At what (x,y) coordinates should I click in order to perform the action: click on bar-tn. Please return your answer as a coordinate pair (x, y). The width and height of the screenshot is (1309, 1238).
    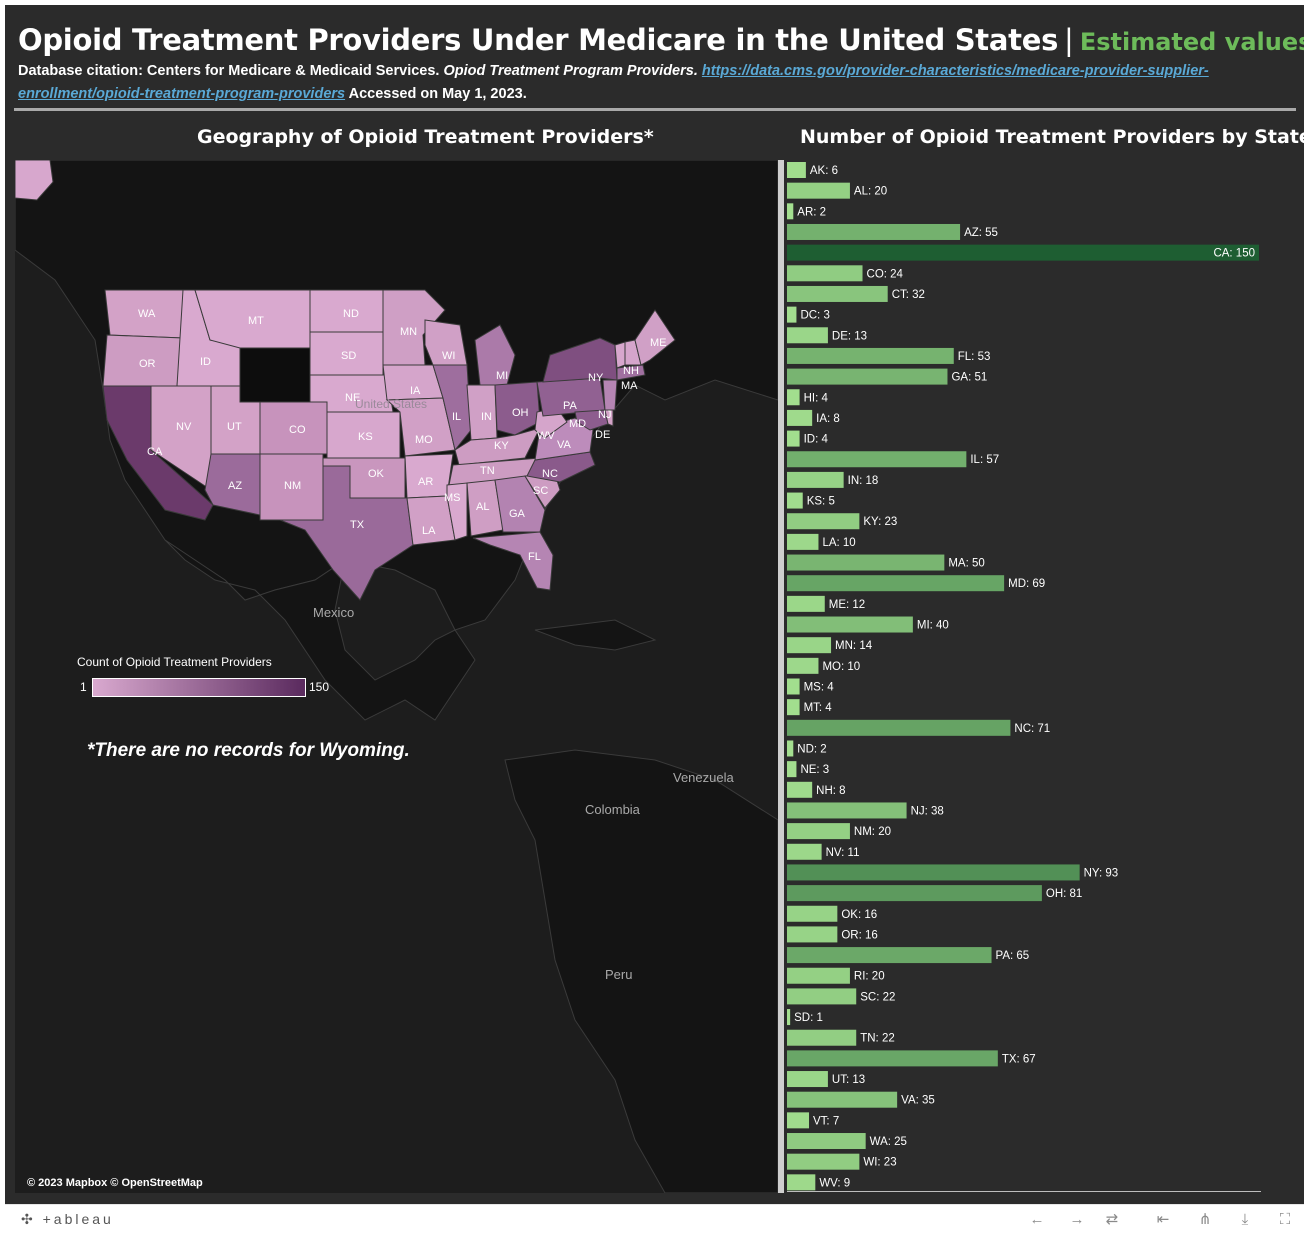
    Looking at the image, I should click on (822, 1037).